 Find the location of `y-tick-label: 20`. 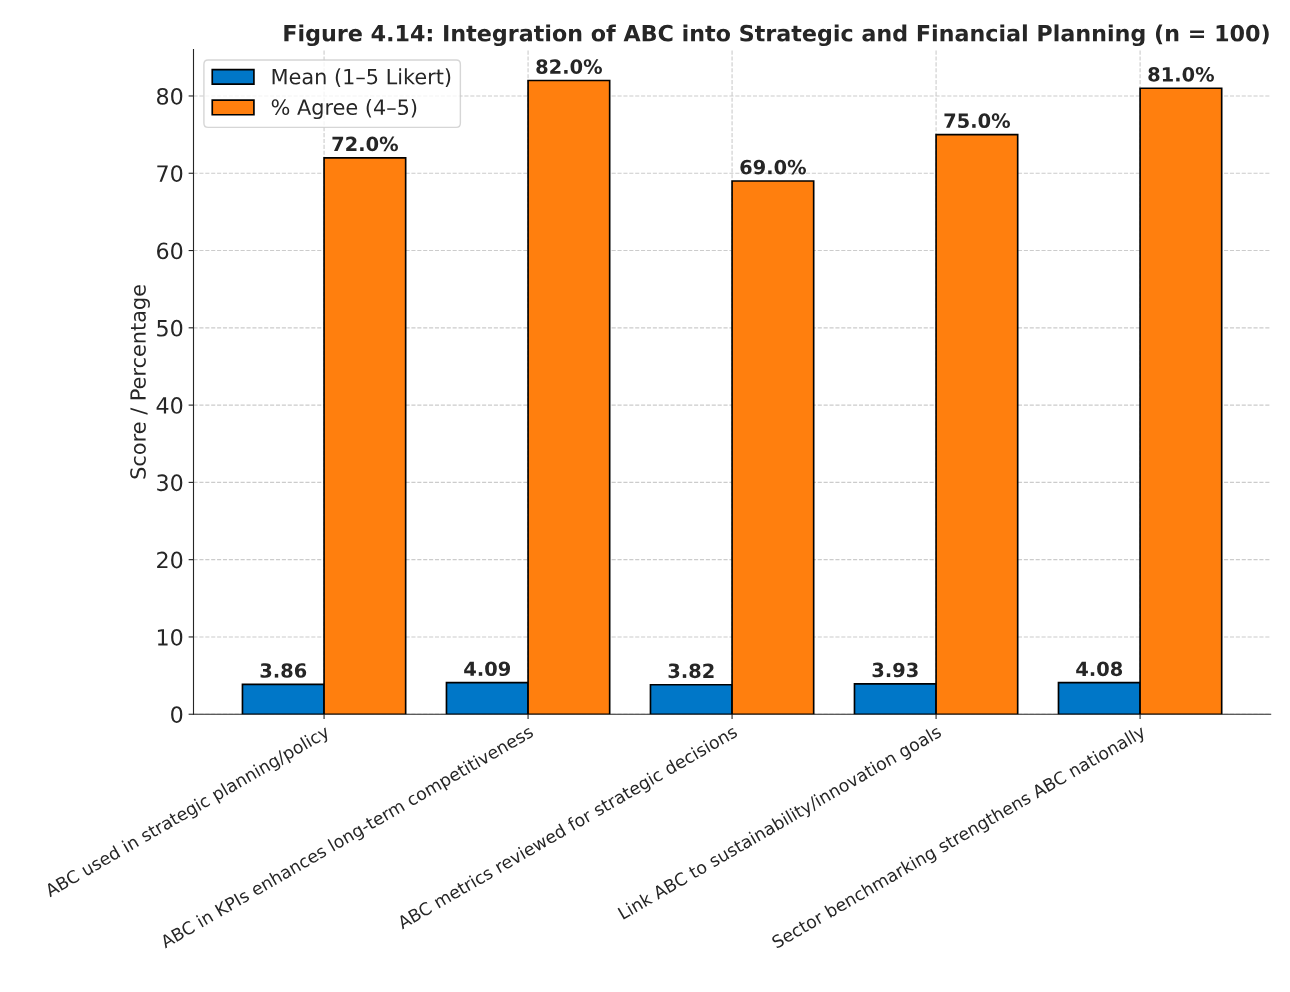

y-tick-label: 20 is located at coordinates (170, 560).